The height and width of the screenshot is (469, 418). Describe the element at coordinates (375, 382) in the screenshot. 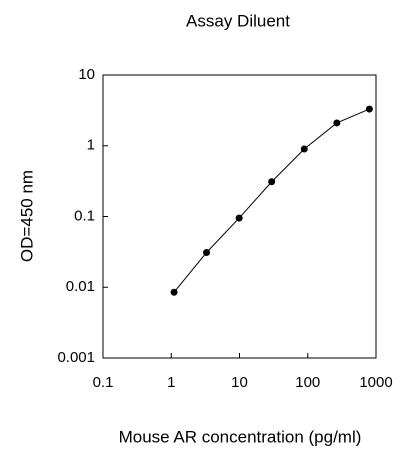

I see `x-tick-label: 1000` at that location.